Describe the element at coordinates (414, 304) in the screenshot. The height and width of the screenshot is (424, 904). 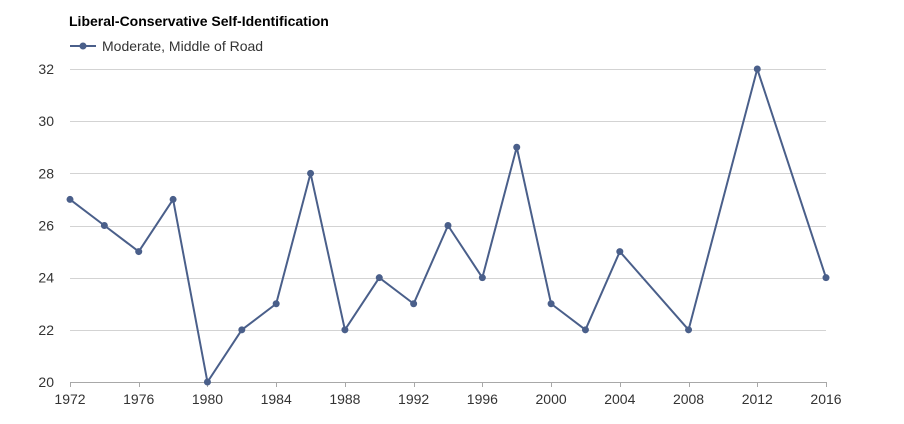
I see `data-point-1992` at that location.